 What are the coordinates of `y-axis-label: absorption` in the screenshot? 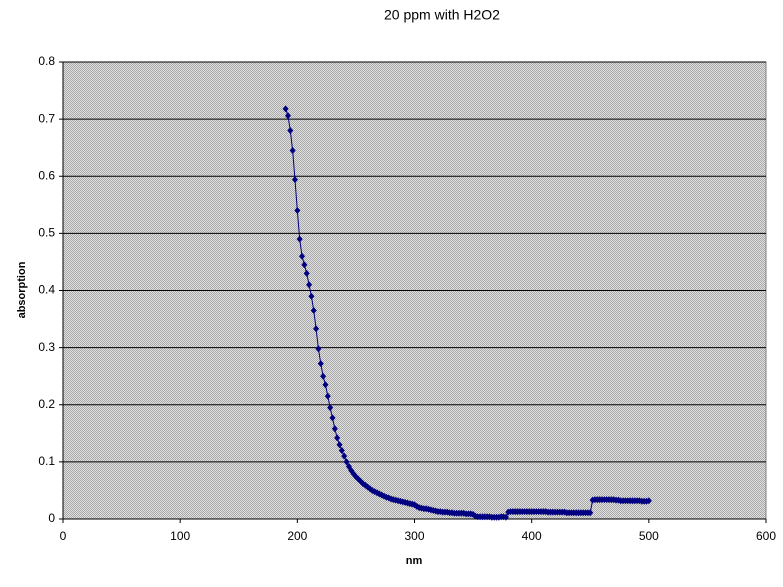 It's located at (22, 289).